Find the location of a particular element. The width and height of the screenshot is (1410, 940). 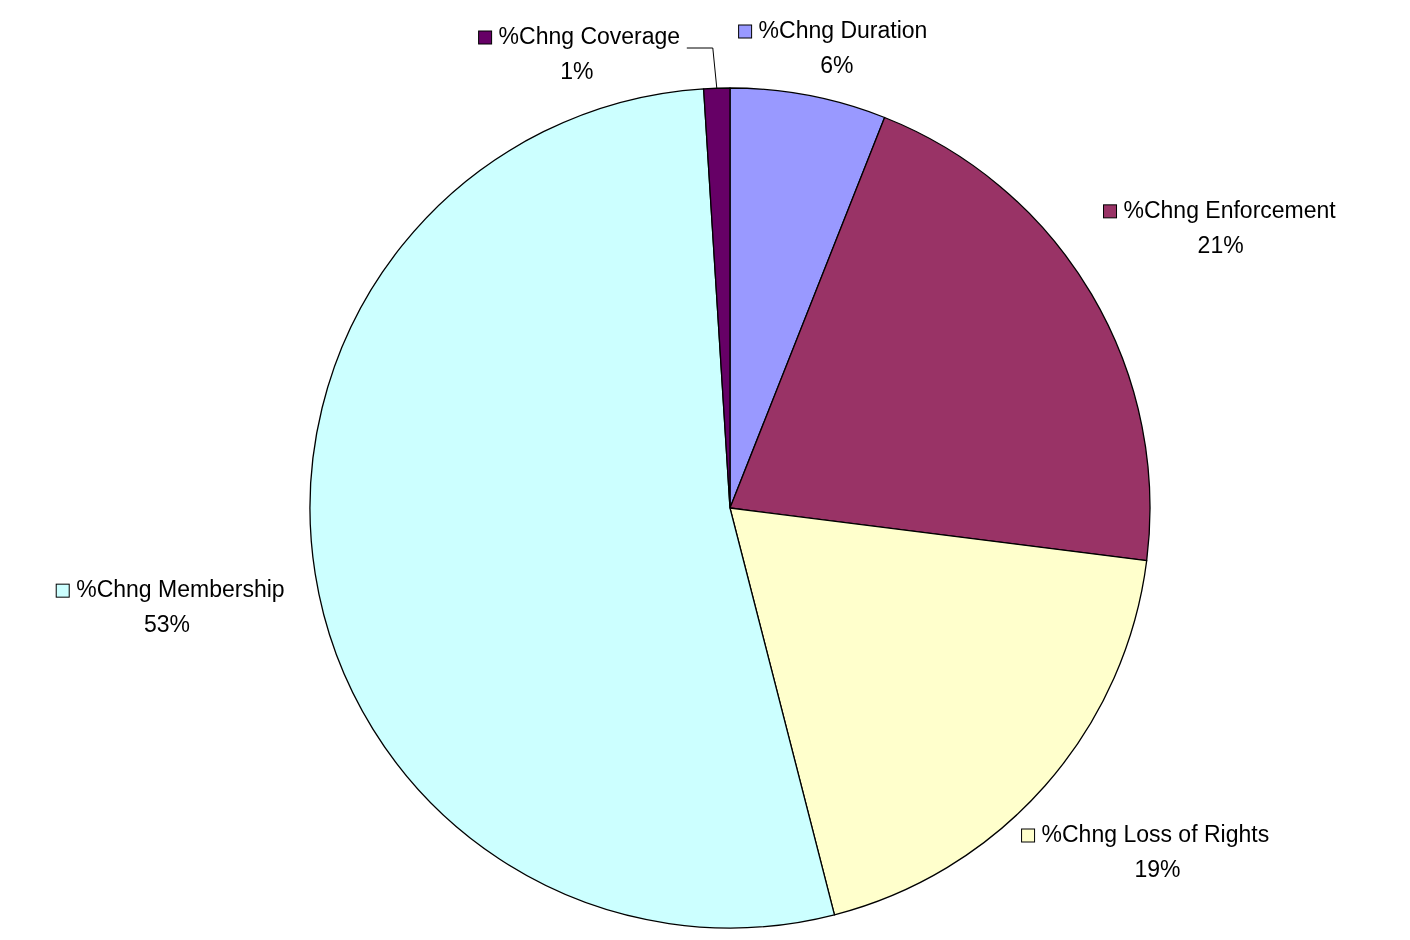

legend-label: %Chng Coverage is located at coordinates (589, 36).